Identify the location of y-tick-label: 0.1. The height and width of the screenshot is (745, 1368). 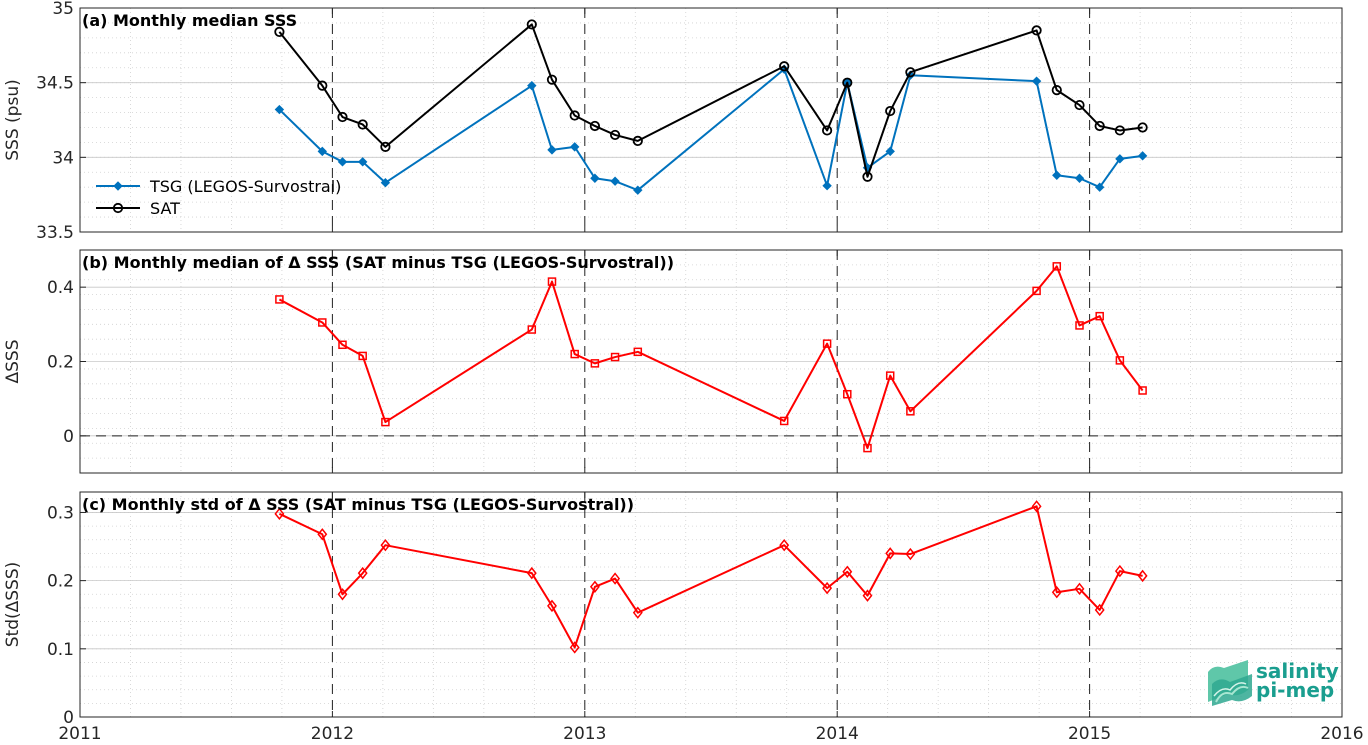
(60, 650).